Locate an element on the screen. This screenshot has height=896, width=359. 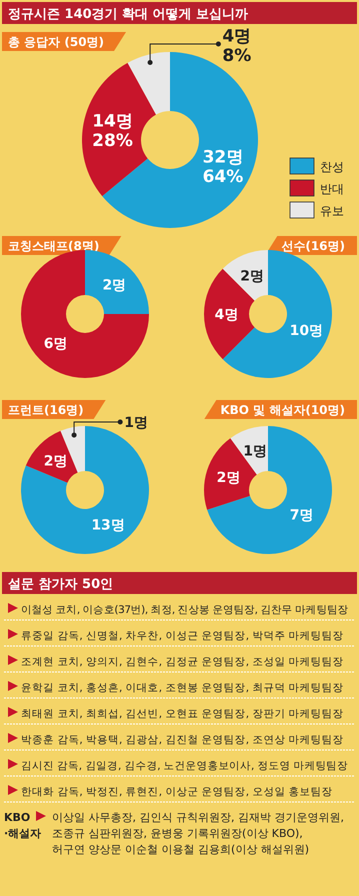
chart-title: KBO 및 해설자(10명) is located at coordinates (282, 410).